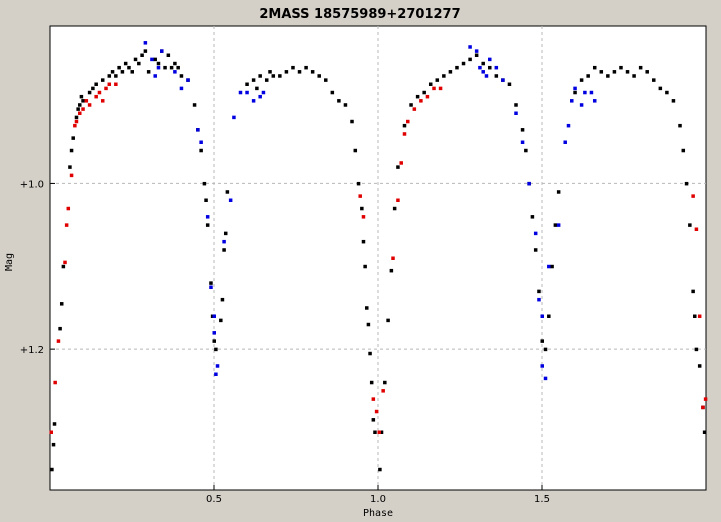 The height and width of the screenshot is (522, 721). What do you see at coordinates (32, 184) in the screenshot?
I see `y-tick-label: +1.0` at bounding box center [32, 184].